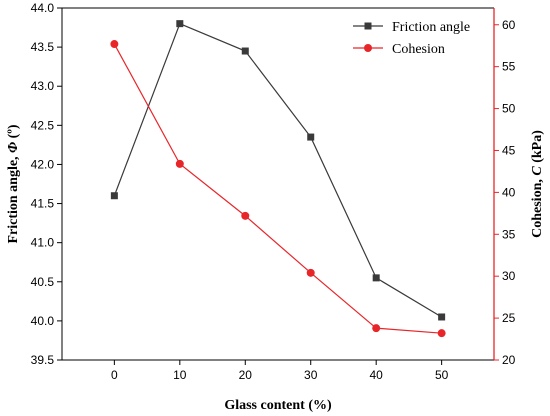 Image resolution: width=550 pixels, height=416 pixels. I want to click on right-y-tick-label: 60, so click(509, 25).